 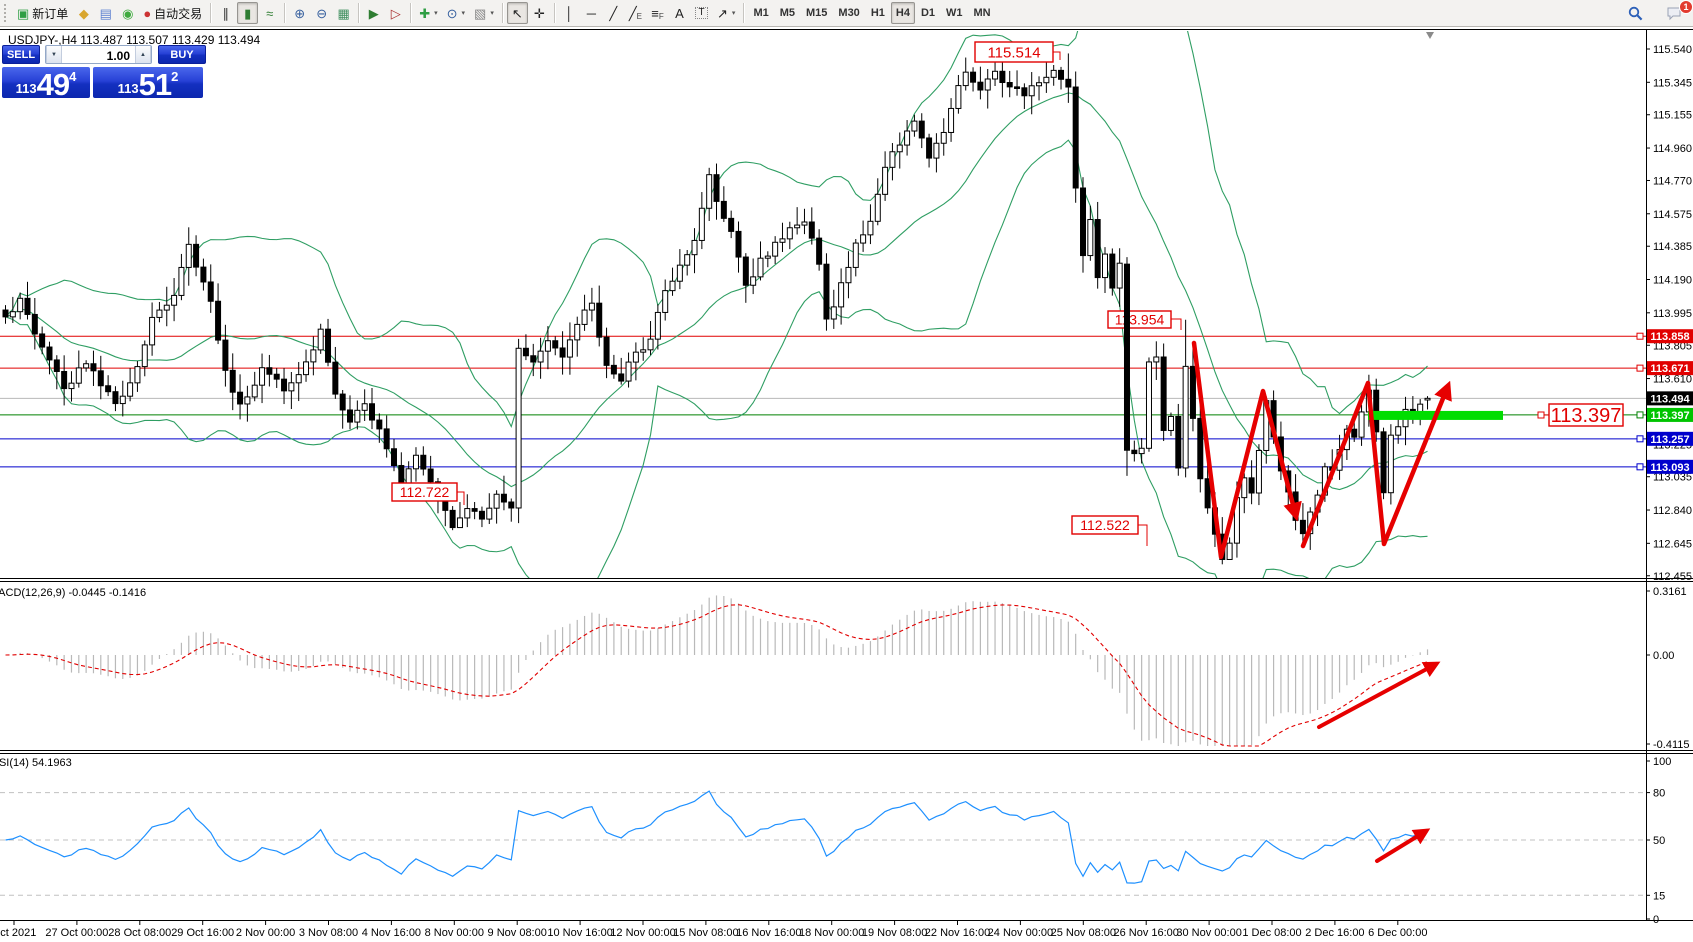 I want to click on price-callout: 112.522, so click(x=1109, y=530).